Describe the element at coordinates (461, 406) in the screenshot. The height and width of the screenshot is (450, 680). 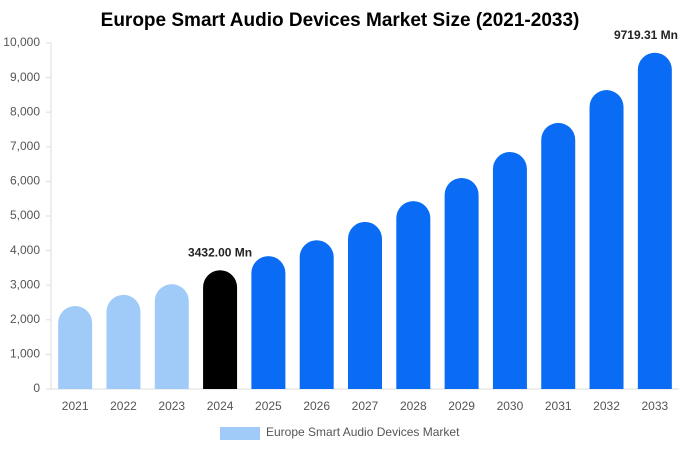
I see `x-tick-label: 2029` at that location.